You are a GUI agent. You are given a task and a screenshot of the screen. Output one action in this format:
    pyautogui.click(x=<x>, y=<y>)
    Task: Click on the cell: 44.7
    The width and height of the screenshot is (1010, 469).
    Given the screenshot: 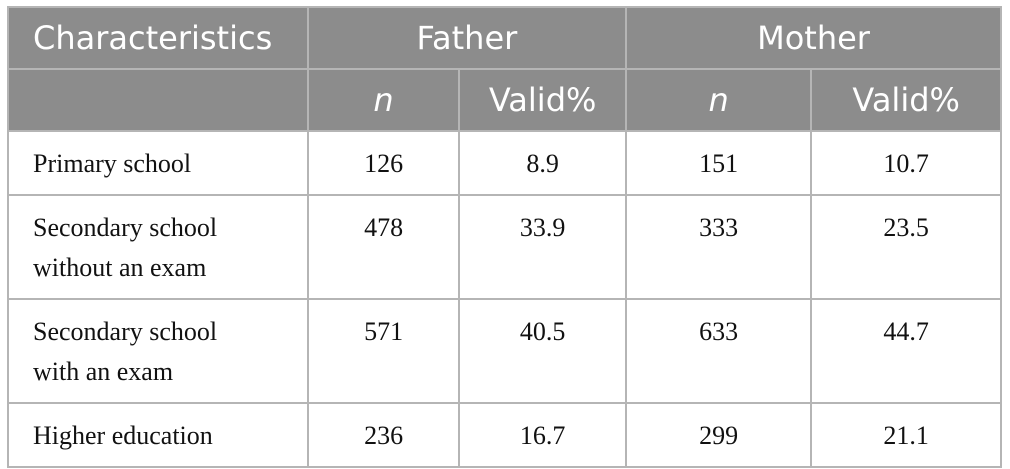 What is the action you would take?
    pyautogui.click(x=906, y=351)
    